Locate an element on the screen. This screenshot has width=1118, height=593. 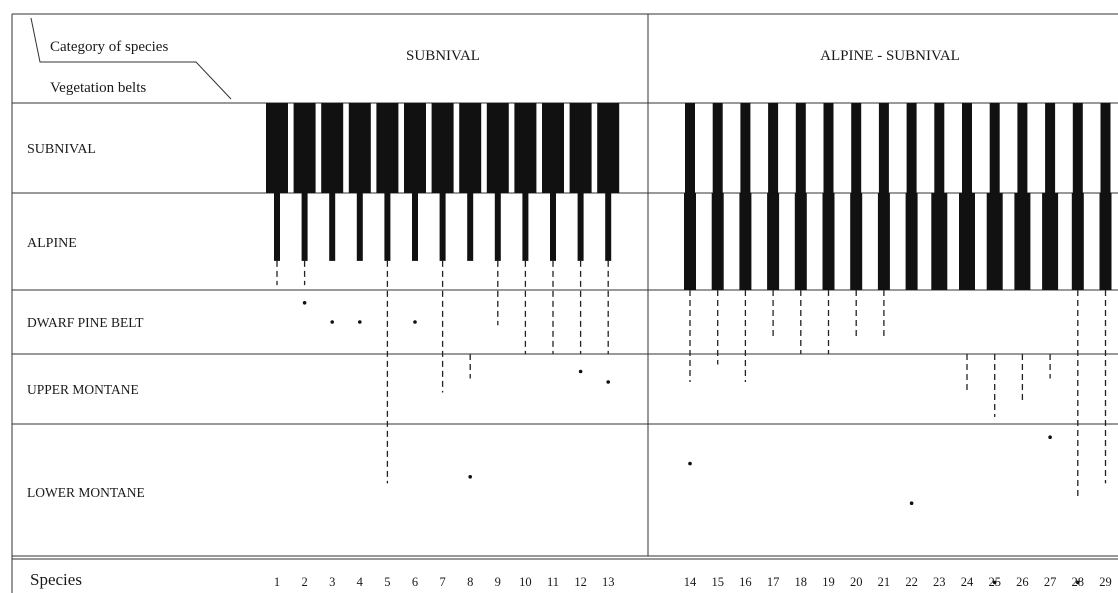
species-number-13: 13 is located at coordinates (608, 582).